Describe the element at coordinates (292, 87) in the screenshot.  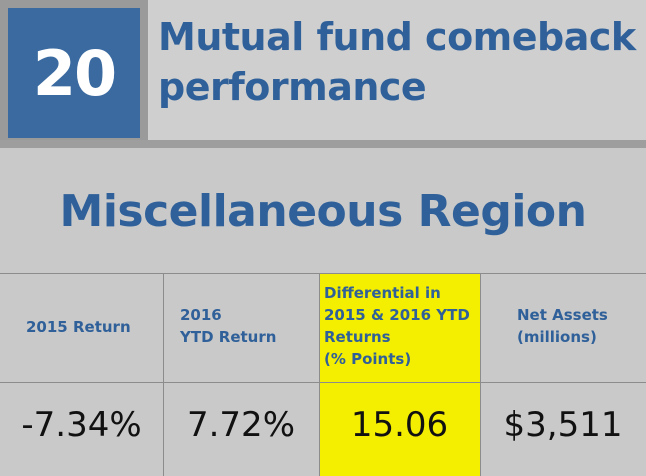
I see `title-line-2: performance` at that location.